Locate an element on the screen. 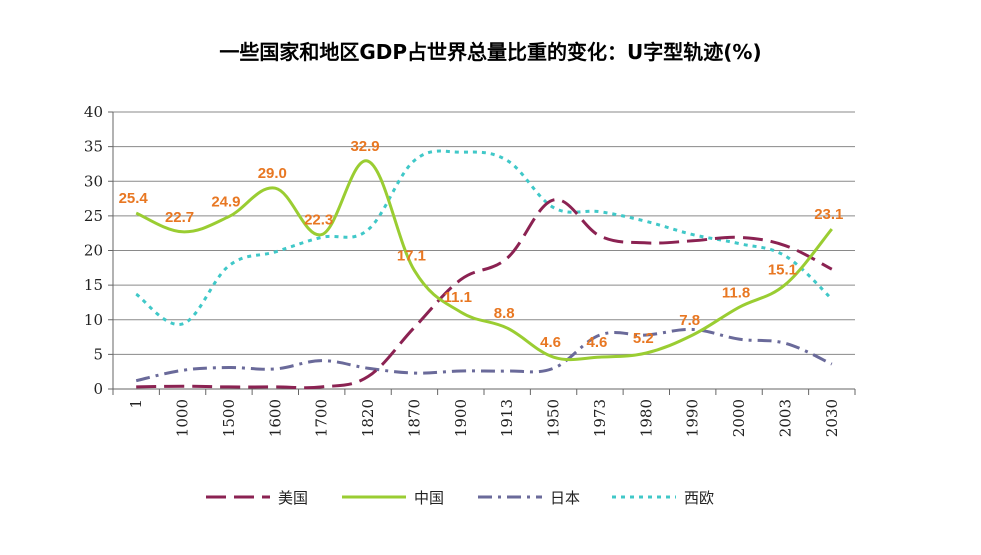 This screenshot has height=555, width=981. data-label: 11.1 is located at coordinates (458, 297).